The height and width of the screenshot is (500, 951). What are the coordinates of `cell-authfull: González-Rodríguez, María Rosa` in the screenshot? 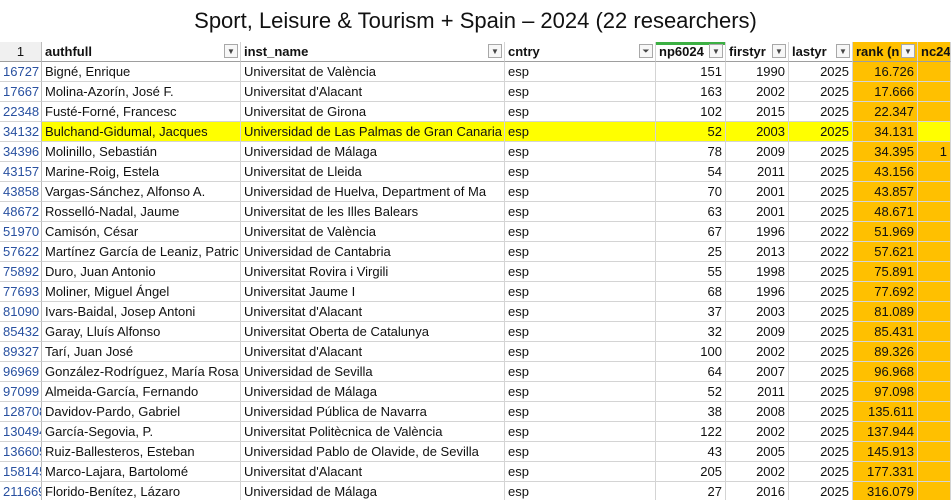 It's located at (141, 372).